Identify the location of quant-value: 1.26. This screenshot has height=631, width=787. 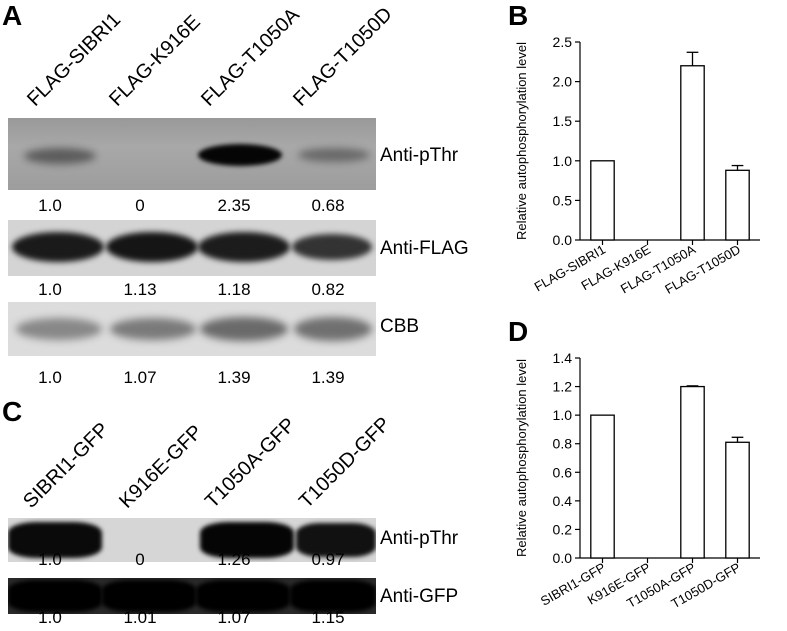
(234, 559).